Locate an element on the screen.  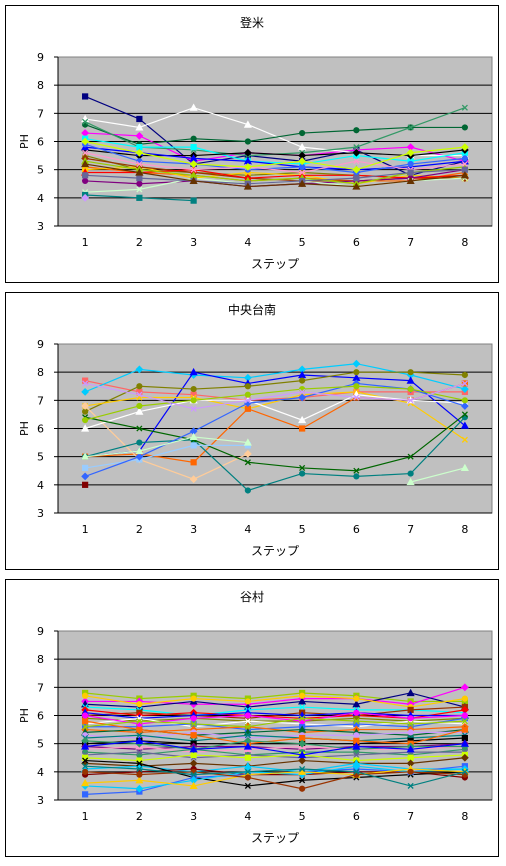
y-tick-label: 6 is located at coordinates (40, 716).